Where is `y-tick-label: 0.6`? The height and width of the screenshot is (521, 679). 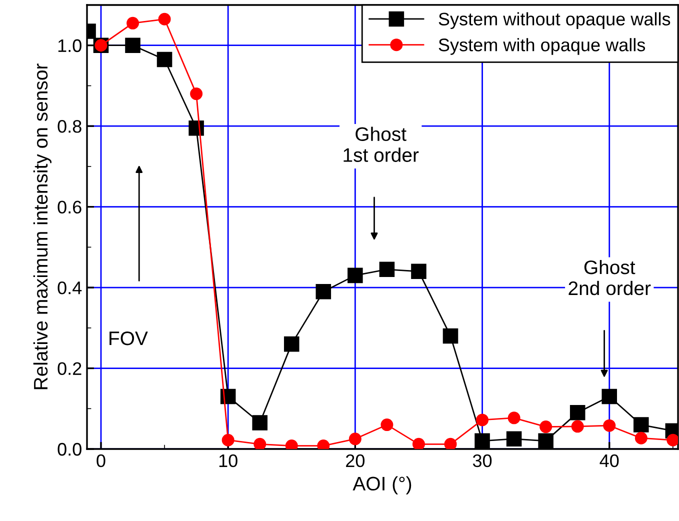
y-tick-label: 0.6 is located at coordinates (70, 207).